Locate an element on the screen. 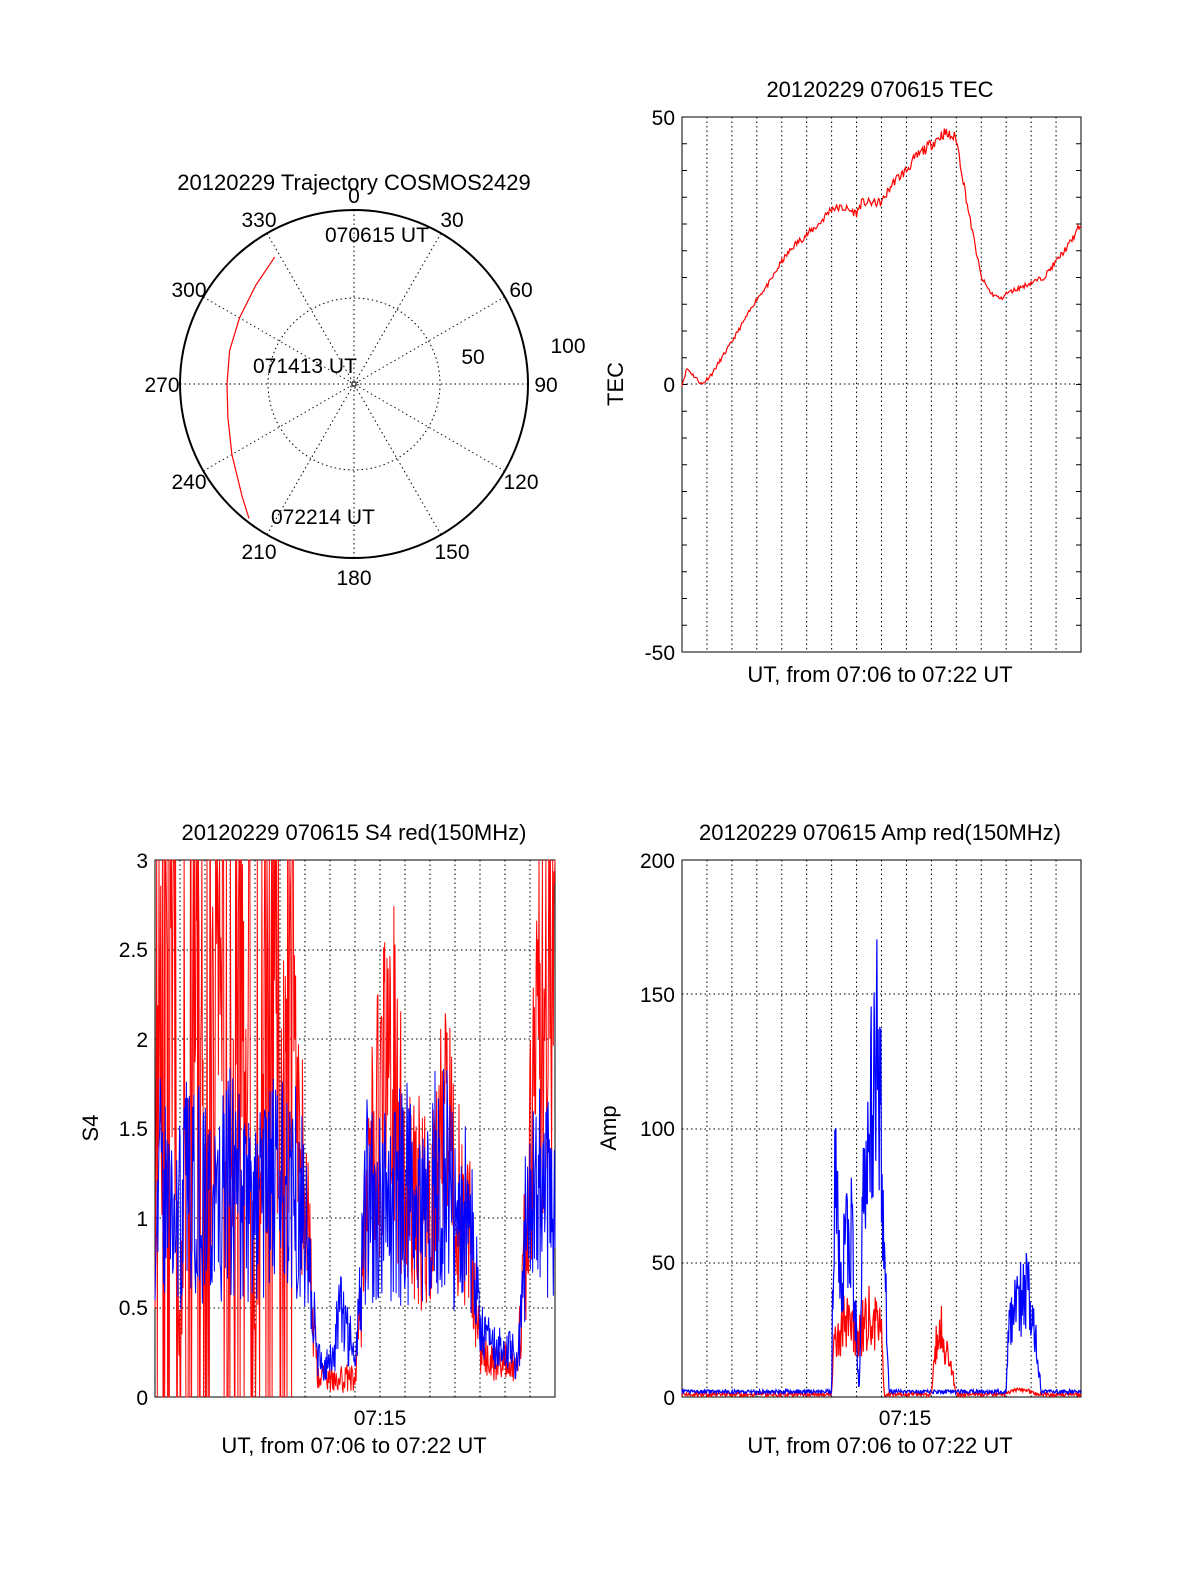 The height and width of the screenshot is (1575, 1200). radius-label-100: 100 is located at coordinates (567, 346).